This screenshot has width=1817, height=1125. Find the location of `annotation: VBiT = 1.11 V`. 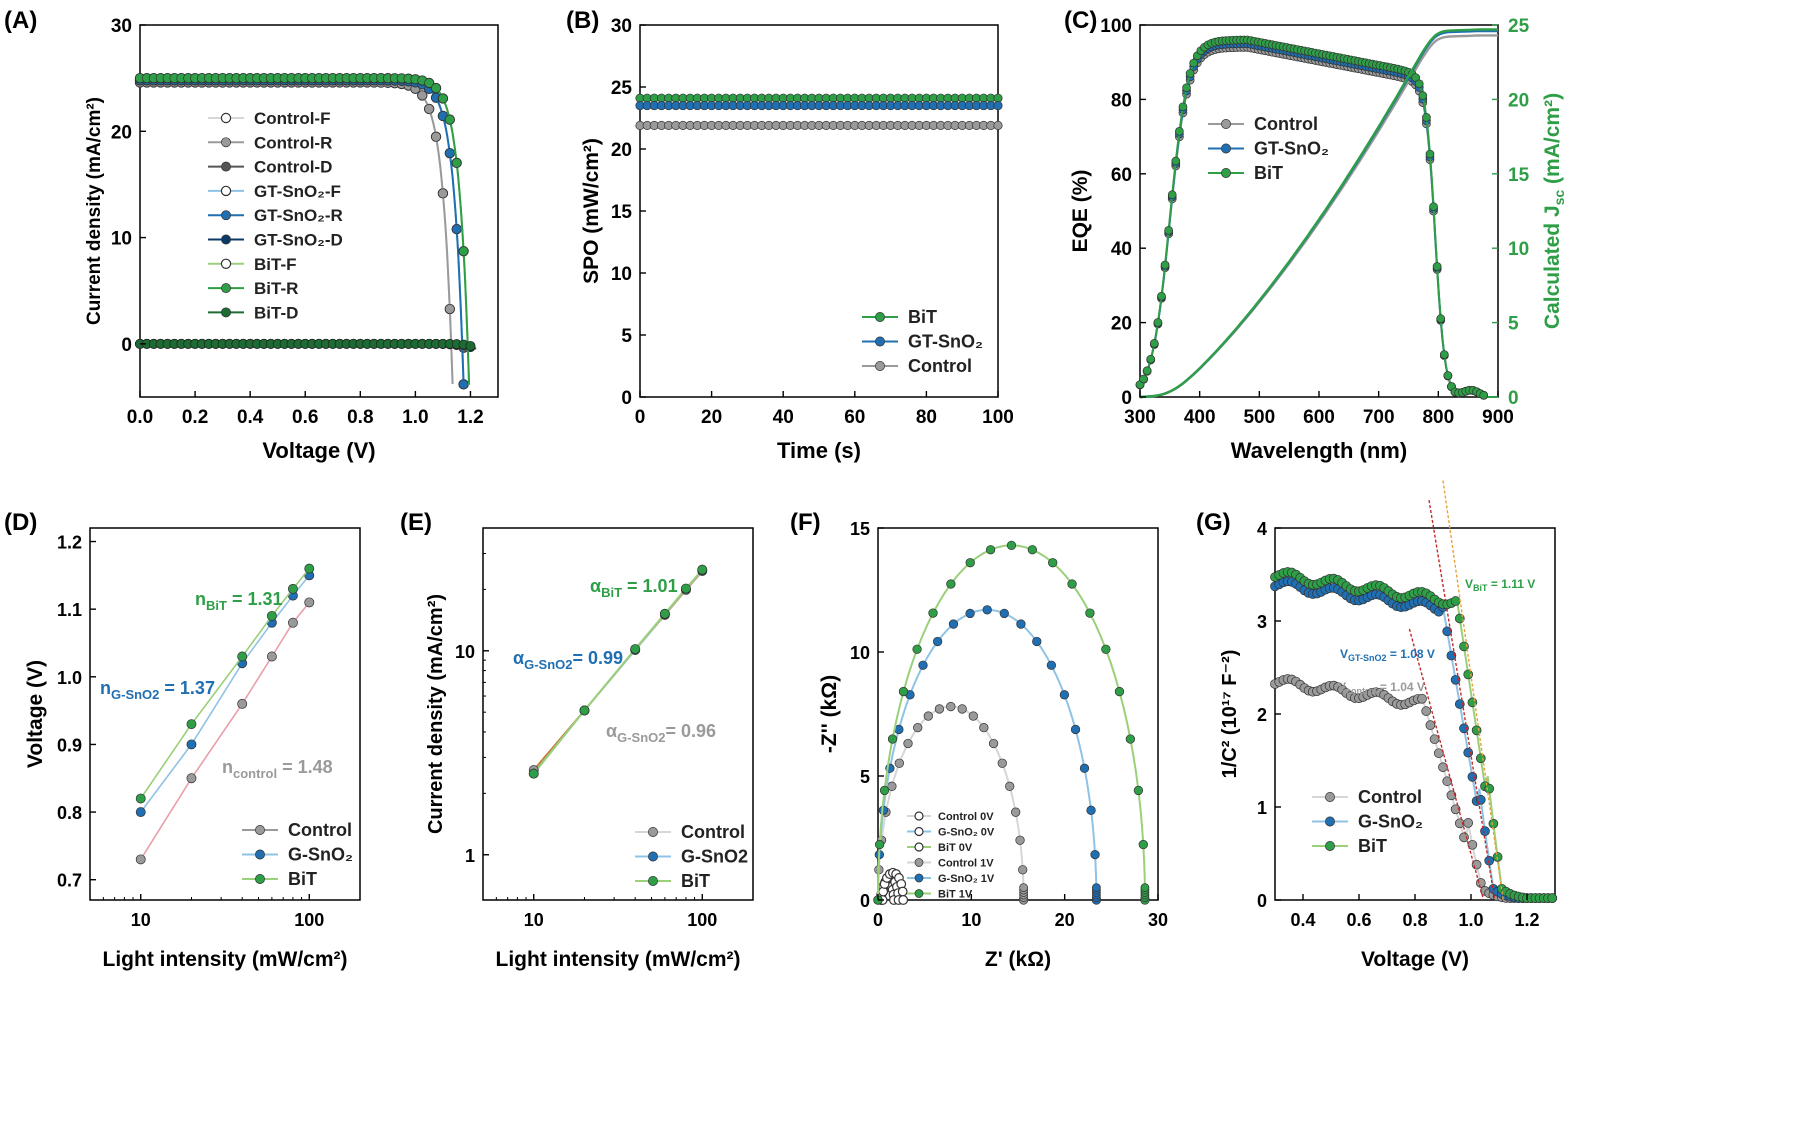

annotation: VBiT = 1.11 V is located at coordinates (1500, 585).